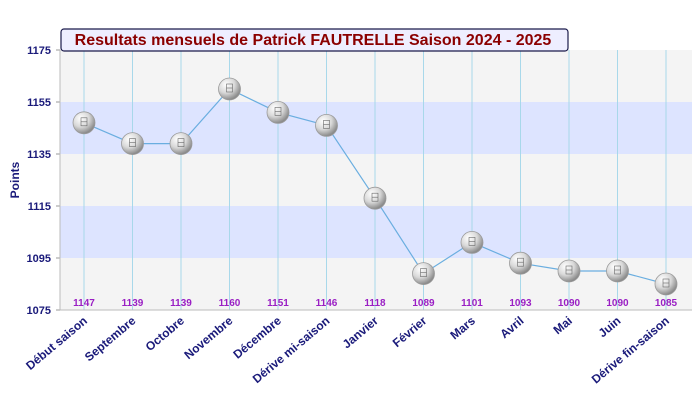 This screenshot has height=420, width=700. Describe the element at coordinates (423, 303) in the screenshot. I see `data-label: 1089` at that location.